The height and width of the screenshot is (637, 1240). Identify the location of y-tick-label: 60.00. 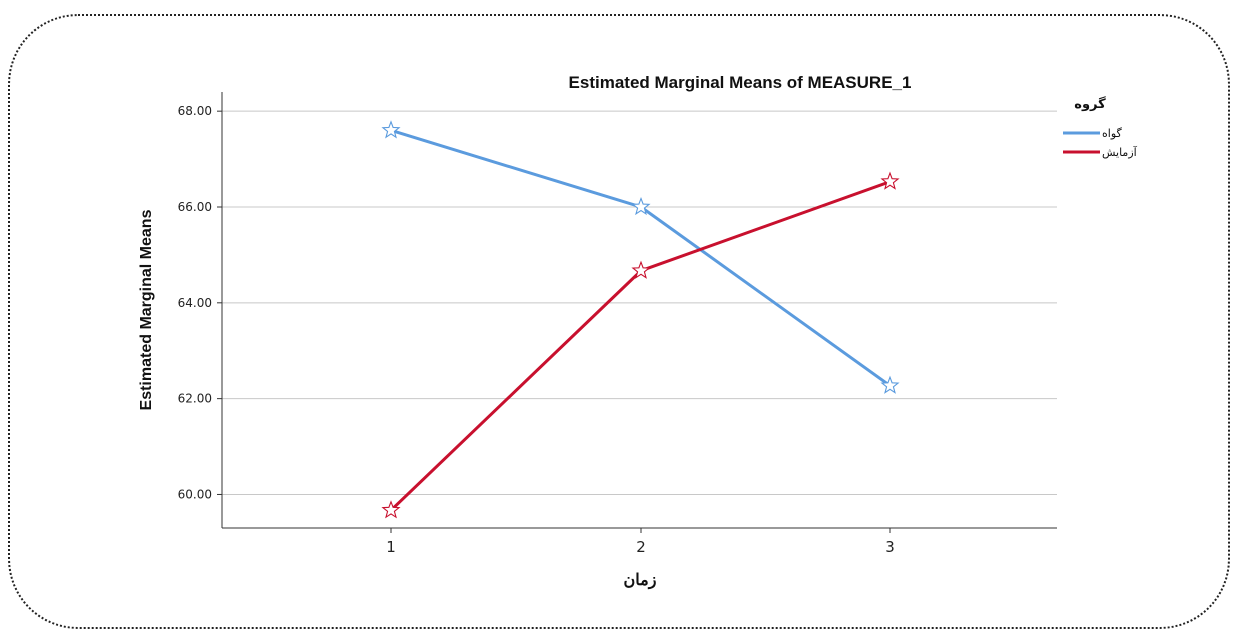
(195, 494).